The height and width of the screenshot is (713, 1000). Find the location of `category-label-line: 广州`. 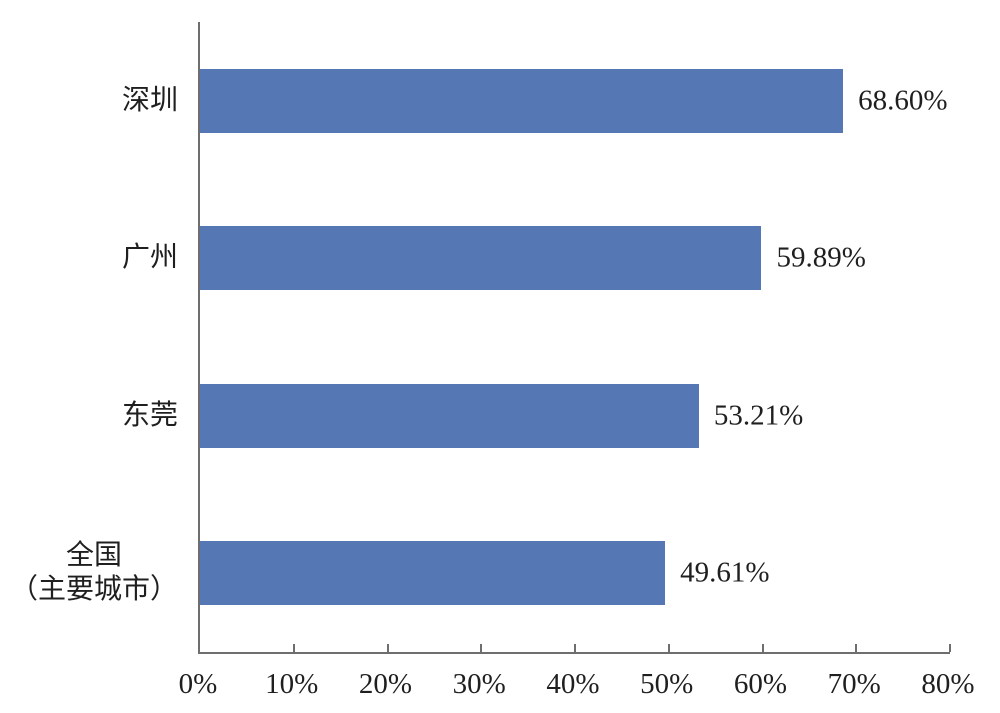

category-label-line: 广州 is located at coordinates (149, 258).